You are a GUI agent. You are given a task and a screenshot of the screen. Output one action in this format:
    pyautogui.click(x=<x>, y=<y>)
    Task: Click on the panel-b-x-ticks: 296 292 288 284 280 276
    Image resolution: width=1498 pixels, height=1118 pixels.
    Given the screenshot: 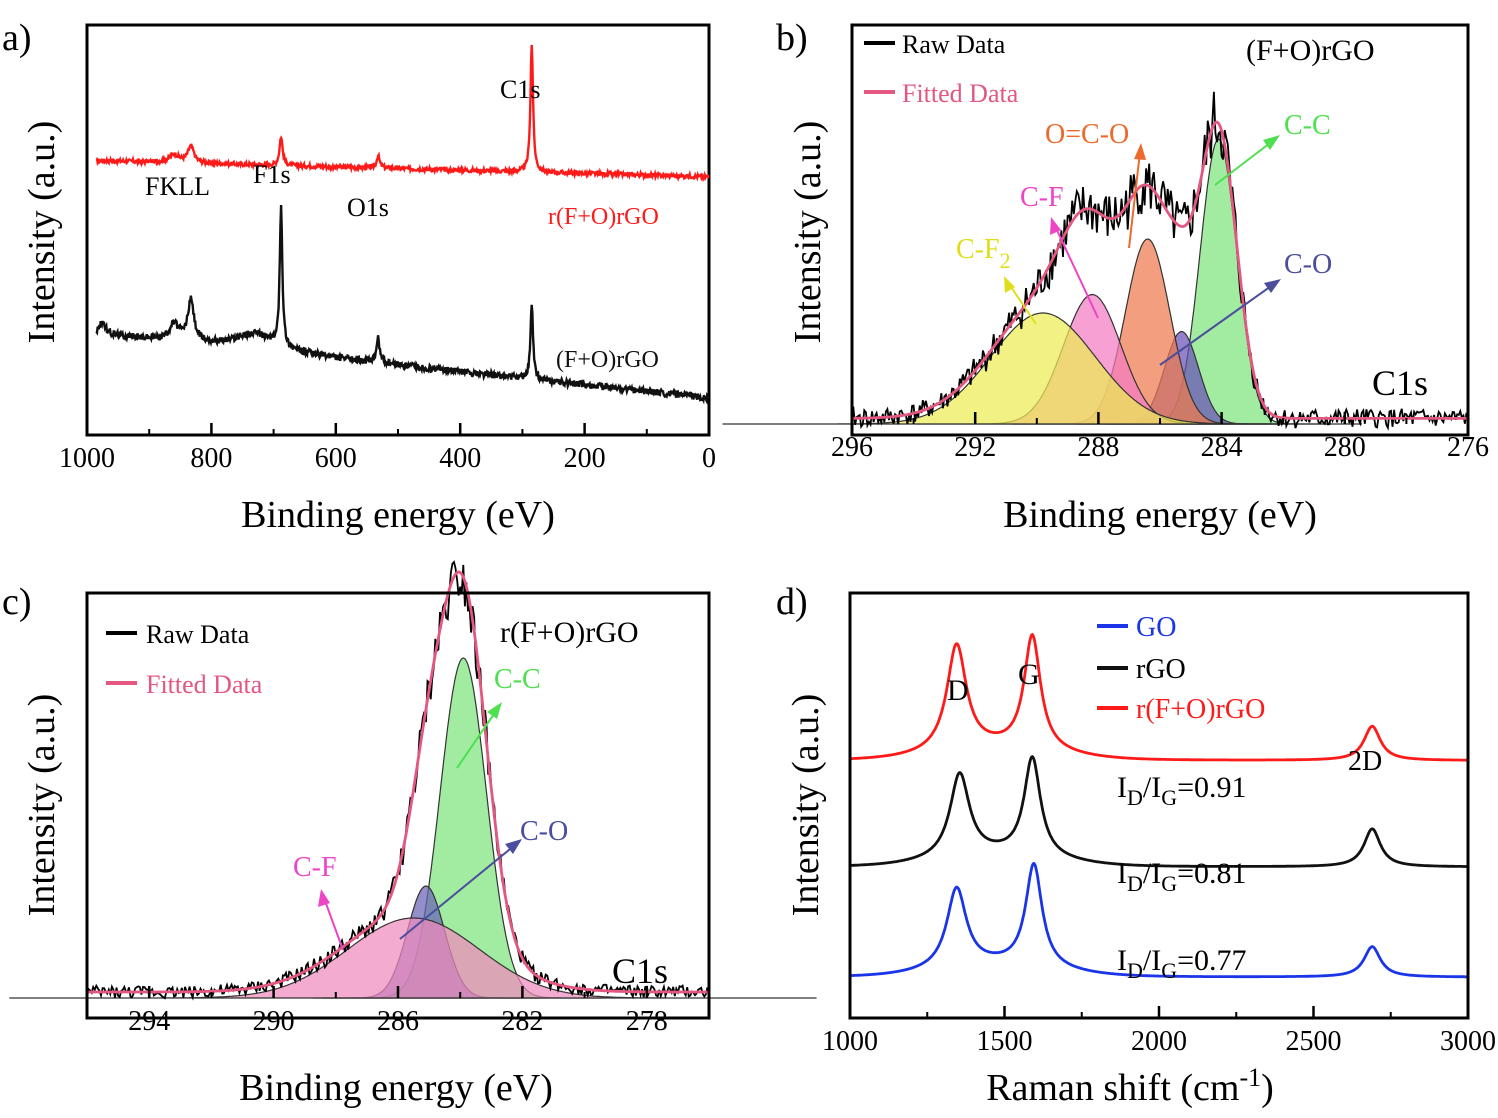 What is the action you would take?
    pyautogui.click(x=1160, y=437)
    